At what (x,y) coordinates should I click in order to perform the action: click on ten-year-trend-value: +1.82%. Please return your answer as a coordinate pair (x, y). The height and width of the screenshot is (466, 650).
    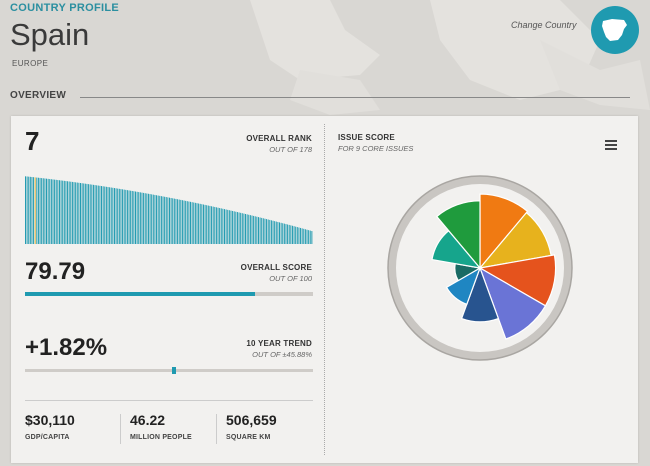
    Looking at the image, I should click on (66, 347).